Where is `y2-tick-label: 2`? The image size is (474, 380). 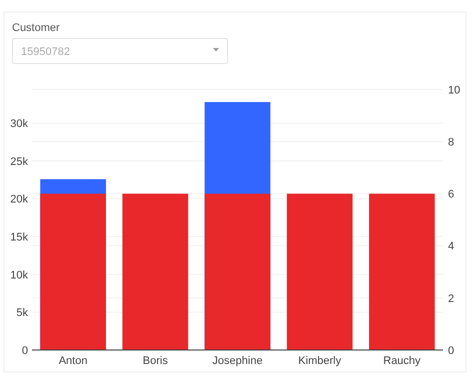 y2-tick-label: 2 is located at coordinates (451, 298).